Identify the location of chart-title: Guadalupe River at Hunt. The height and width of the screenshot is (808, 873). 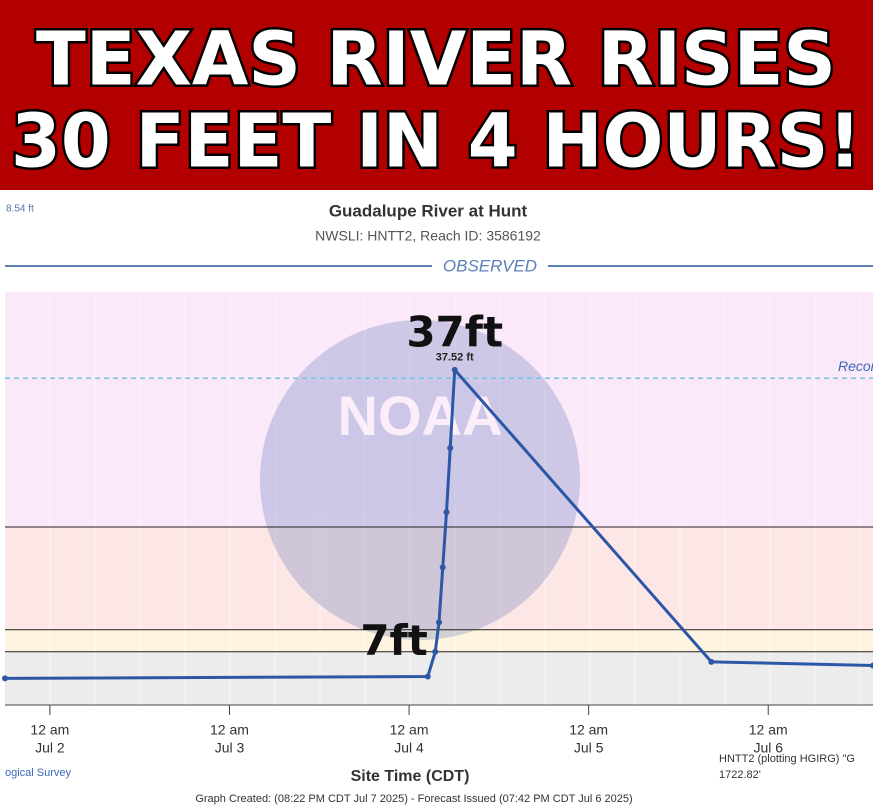
(428, 210).